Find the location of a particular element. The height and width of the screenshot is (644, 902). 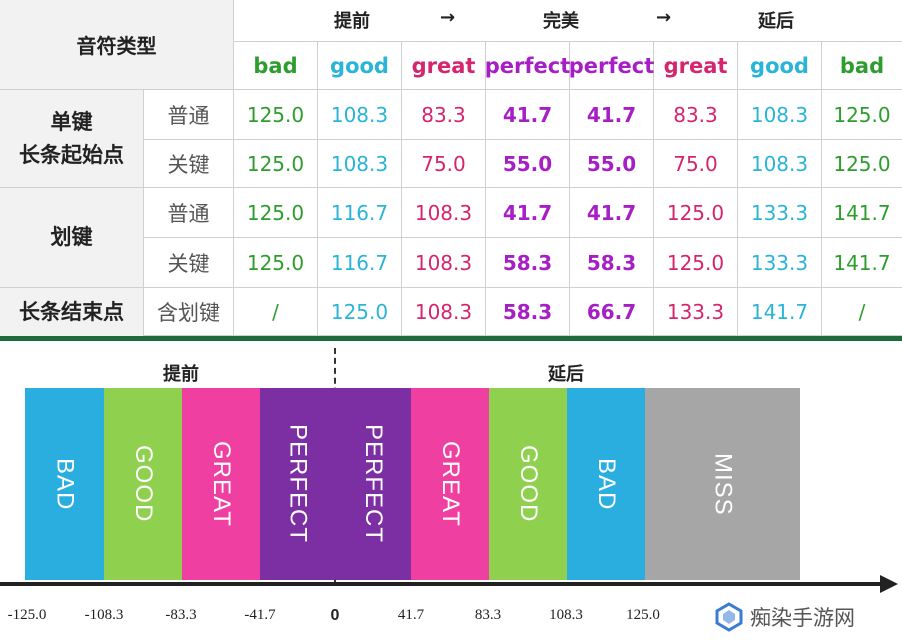

axis-tick-label: -108.3 is located at coordinates (104, 615).